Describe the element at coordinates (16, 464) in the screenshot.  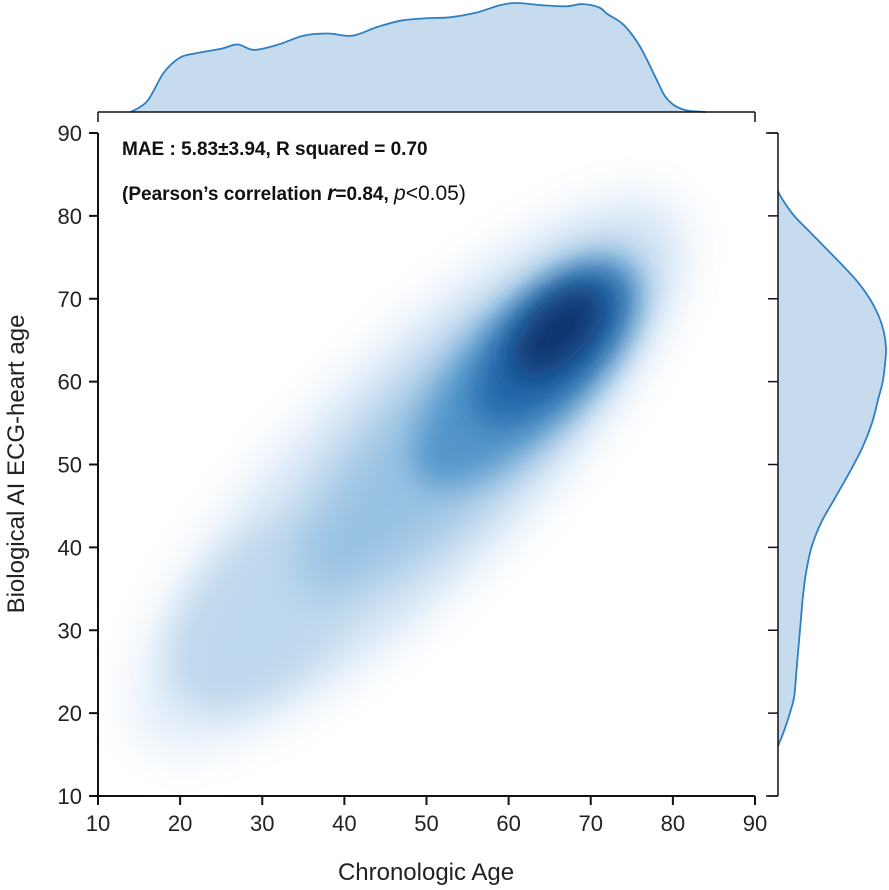
I see `y-axis-title: Biological AI ECG-heart age` at that location.